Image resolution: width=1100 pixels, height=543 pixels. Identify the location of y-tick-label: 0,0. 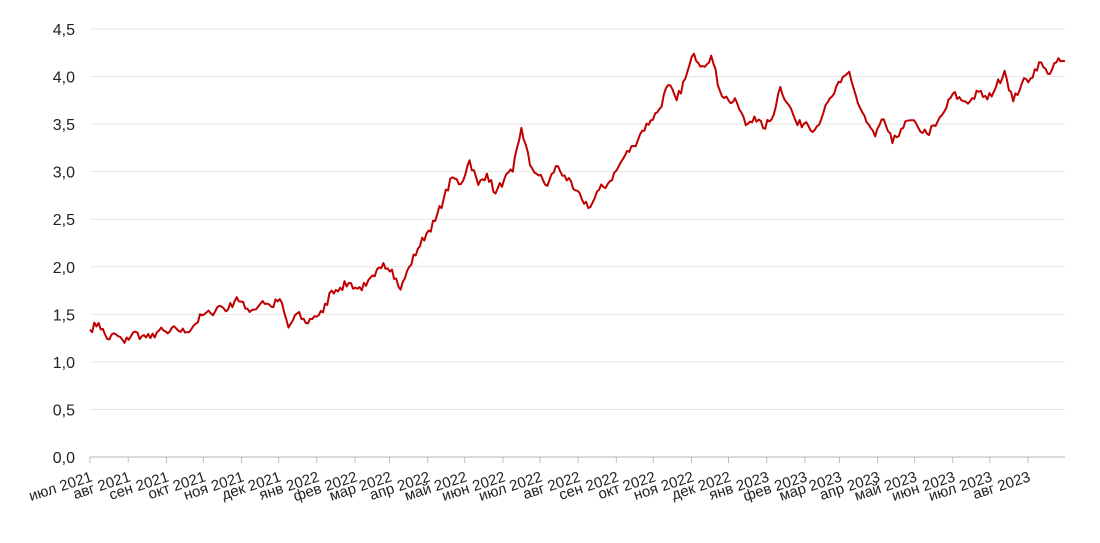
(64, 458).